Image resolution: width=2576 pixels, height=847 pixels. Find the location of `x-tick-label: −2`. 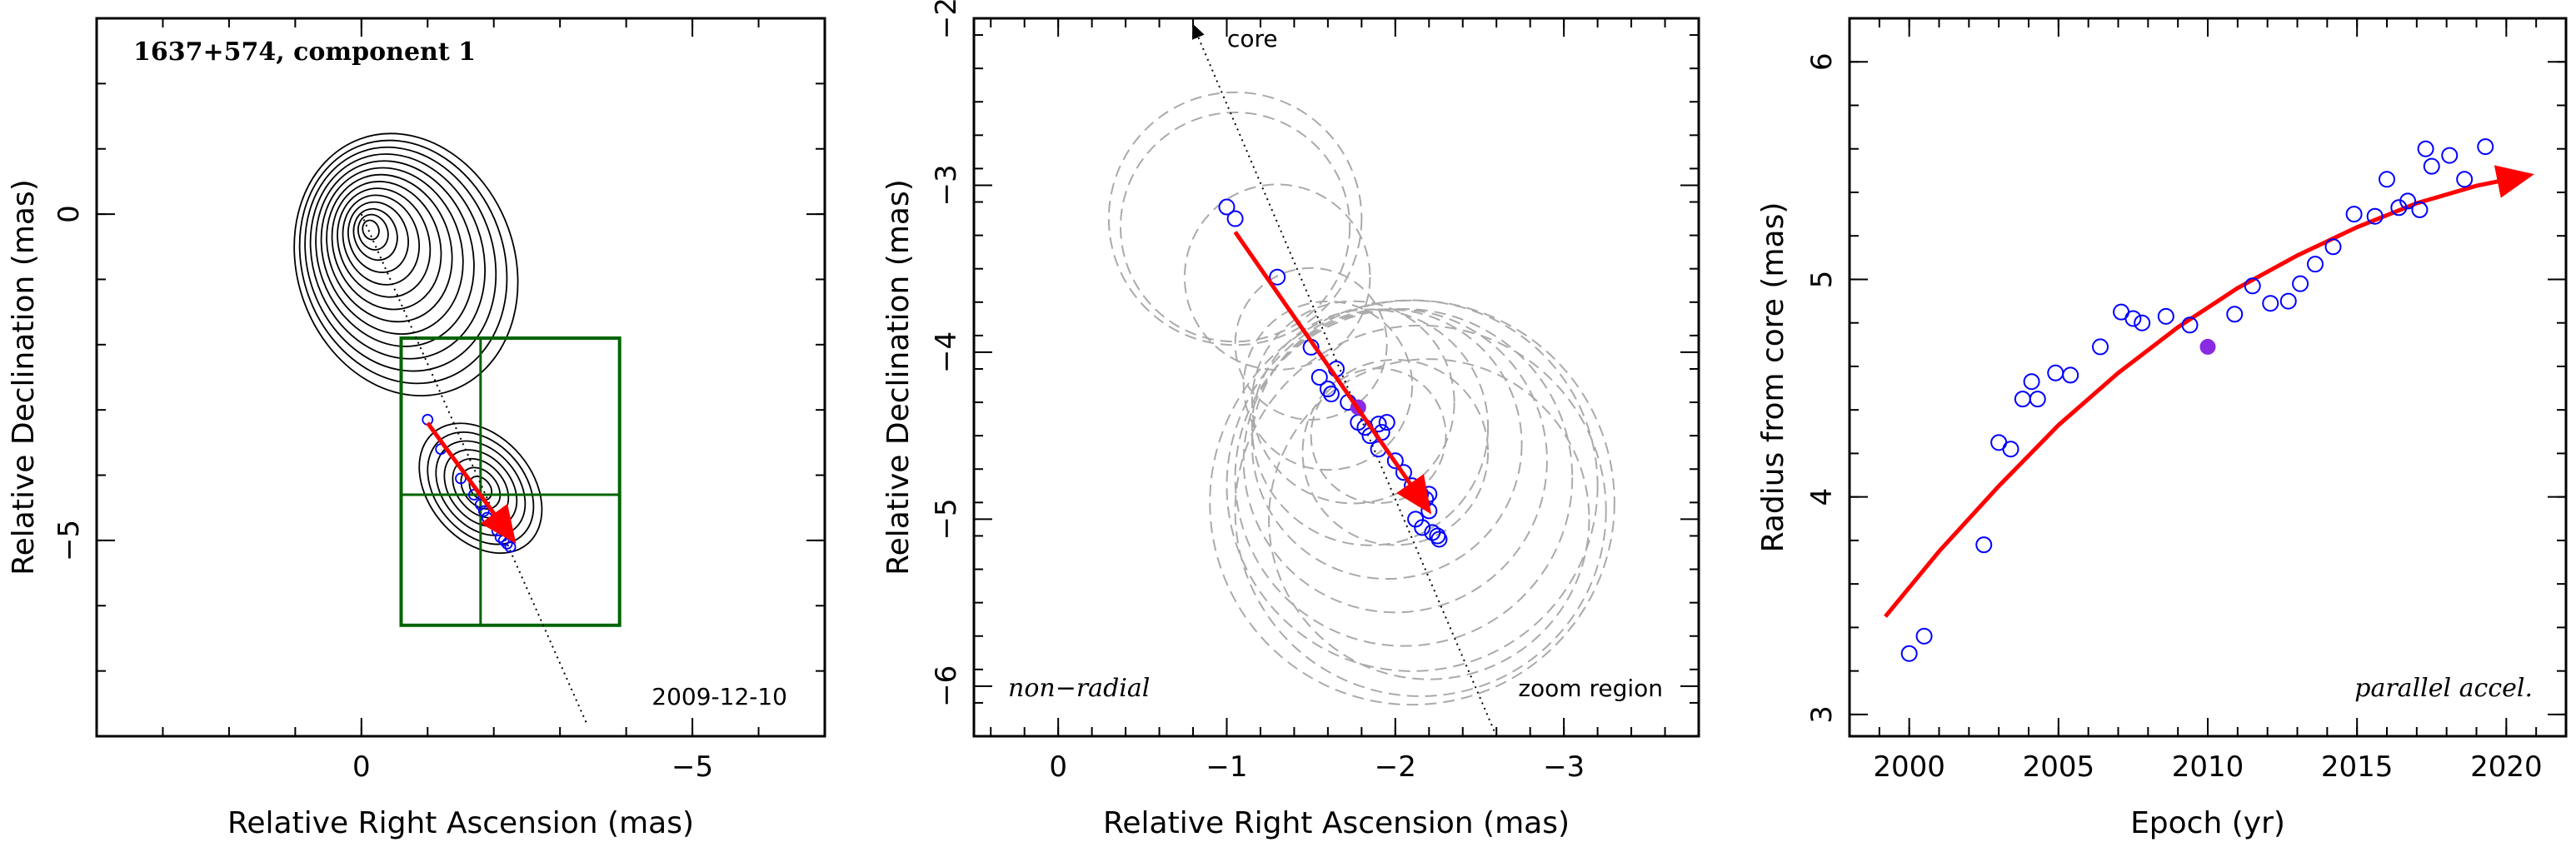

x-tick-label: −2 is located at coordinates (1395, 767).